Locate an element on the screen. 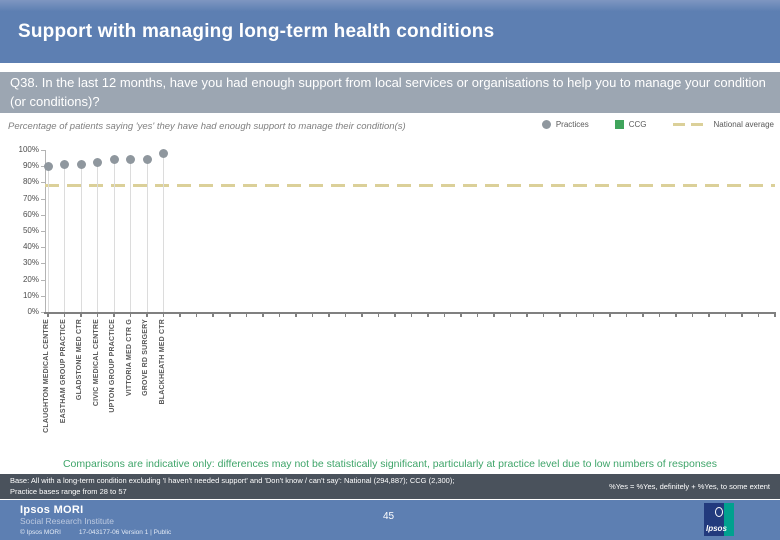 The width and height of the screenshot is (780, 540). legend-item-practices: Practices is located at coordinates (565, 124).